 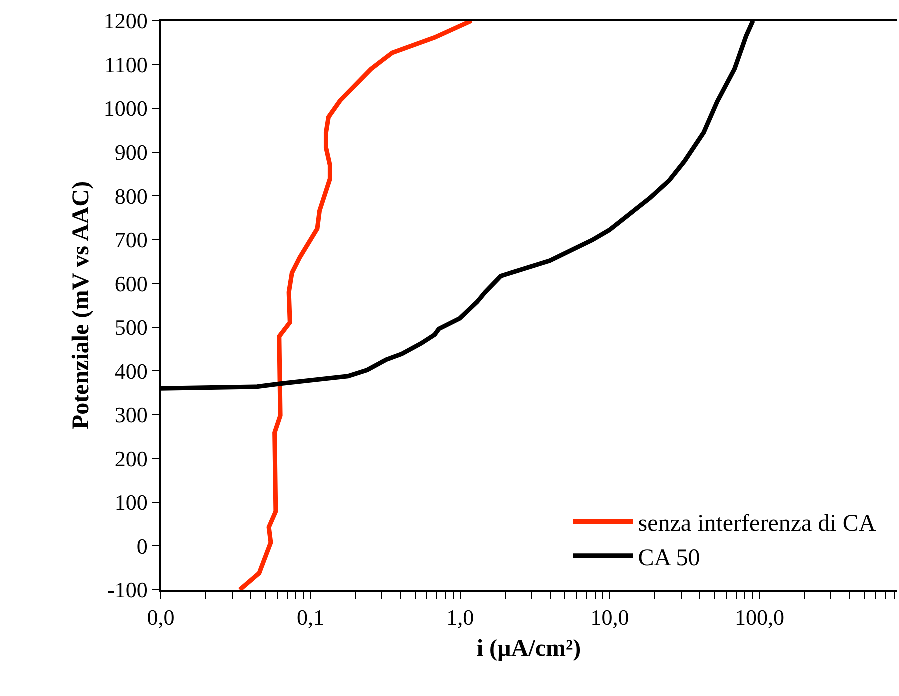 I want to click on y-tick-label: 1100, so click(x=126, y=65).